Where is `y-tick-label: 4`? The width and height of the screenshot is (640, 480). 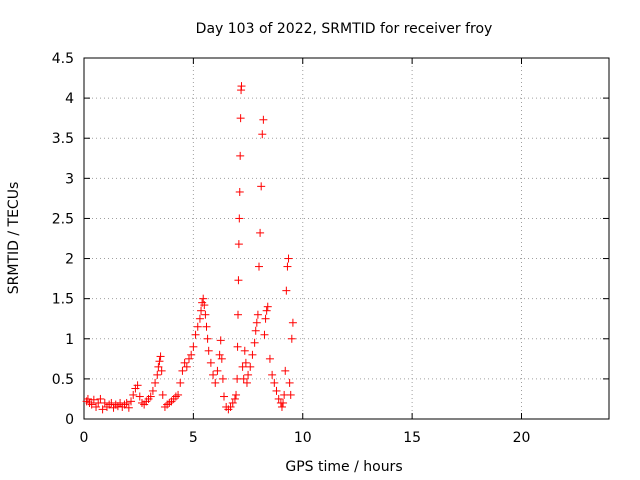 y-tick-label: 4 is located at coordinates (69, 99).